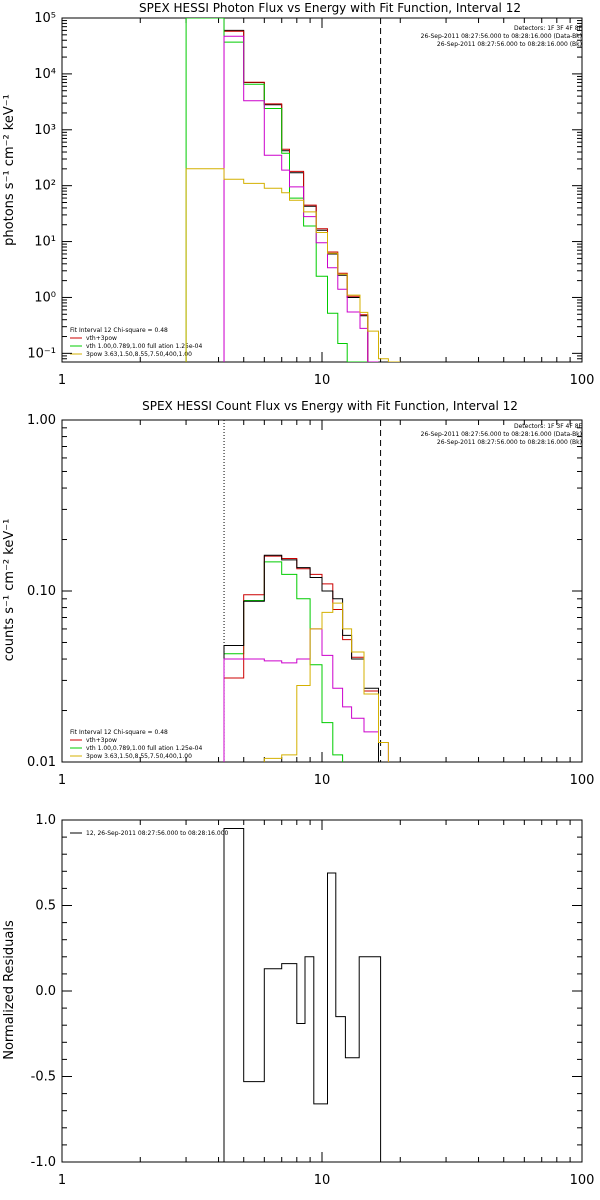  What do you see at coordinates (45, 906) in the screenshot?
I see `panel-3-y-tick-label: 0.5` at bounding box center [45, 906].